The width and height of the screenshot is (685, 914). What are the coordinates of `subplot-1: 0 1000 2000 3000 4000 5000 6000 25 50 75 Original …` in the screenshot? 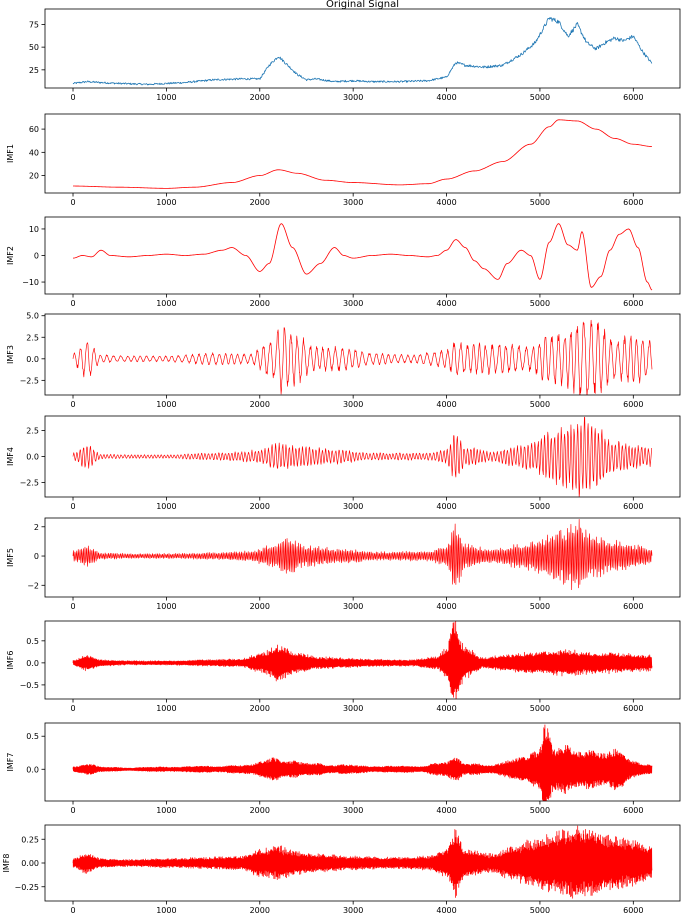 It's located at (355, 51).